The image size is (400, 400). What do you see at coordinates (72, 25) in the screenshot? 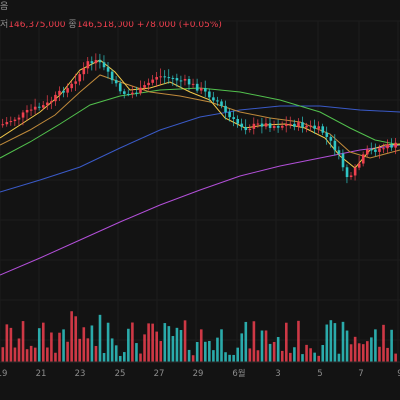
I see `close-label: 종` at bounding box center [72, 25].